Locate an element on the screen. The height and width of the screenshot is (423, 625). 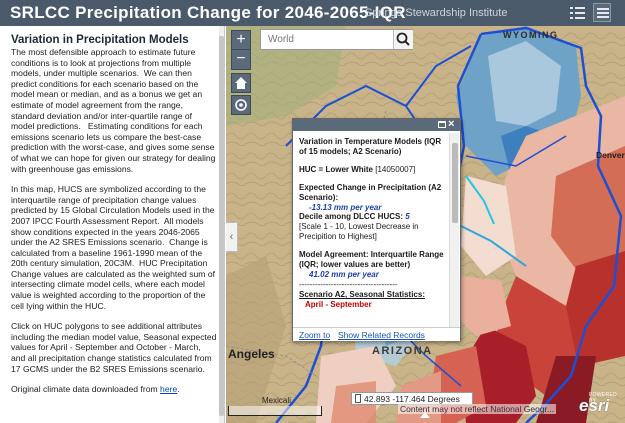
list-icon is located at coordinates (578, 12).